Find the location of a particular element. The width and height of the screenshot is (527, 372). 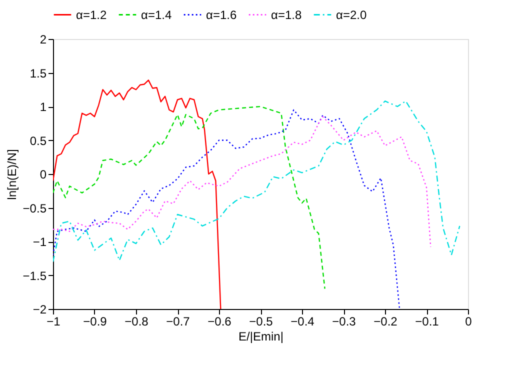

x-axis-title: E/|Emin| is located at coordinates (261, 337).